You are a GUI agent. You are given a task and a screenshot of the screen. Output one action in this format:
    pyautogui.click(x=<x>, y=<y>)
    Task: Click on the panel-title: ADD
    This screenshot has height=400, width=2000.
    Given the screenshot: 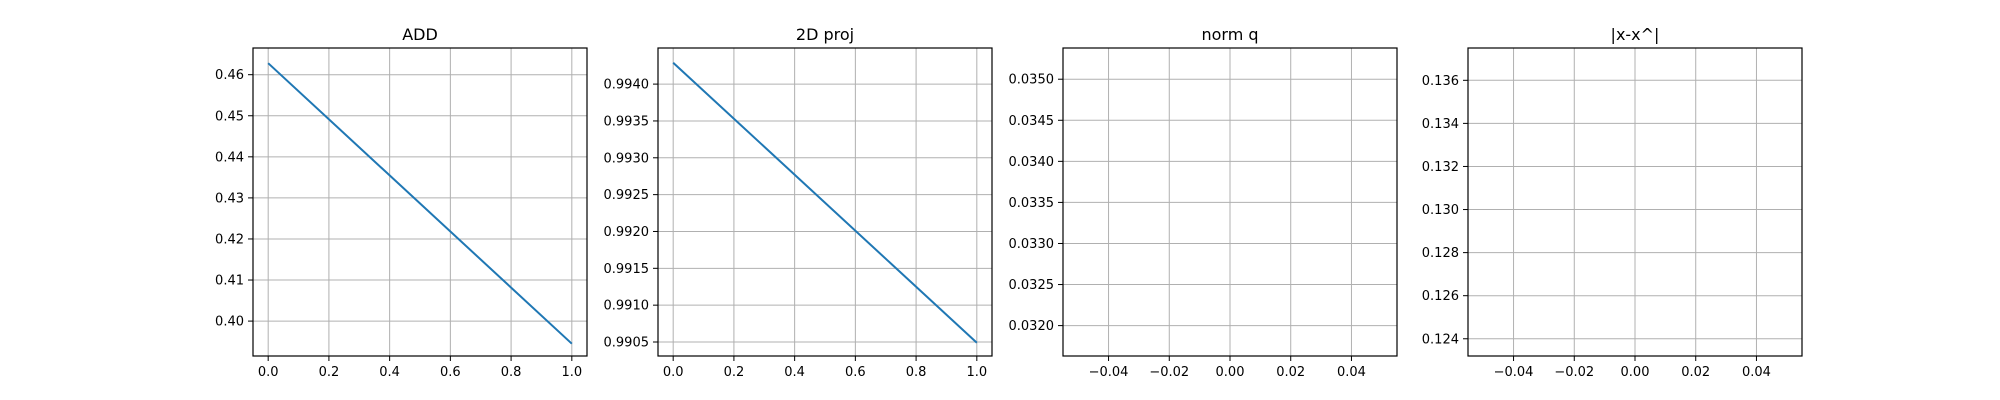 What is the action you would take?
    pyautogui.click(x=420, y=34)
    